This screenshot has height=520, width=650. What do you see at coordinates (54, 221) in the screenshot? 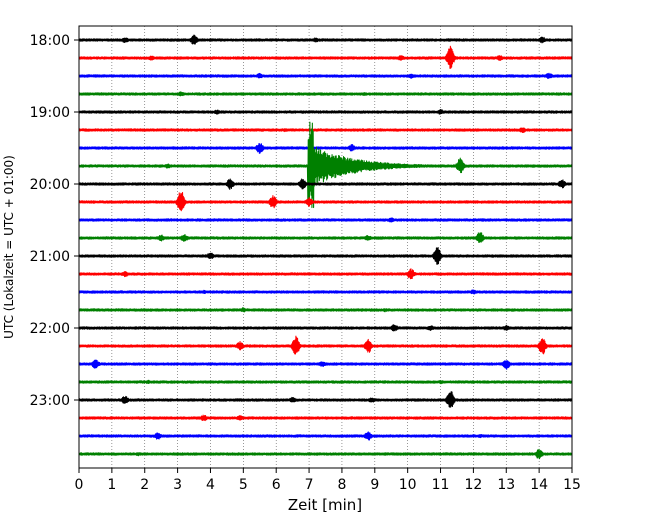
I see `y-axis: 18:00 19:00 20:00 21:00 22:00 23:00` at bounding box center [54, 221].